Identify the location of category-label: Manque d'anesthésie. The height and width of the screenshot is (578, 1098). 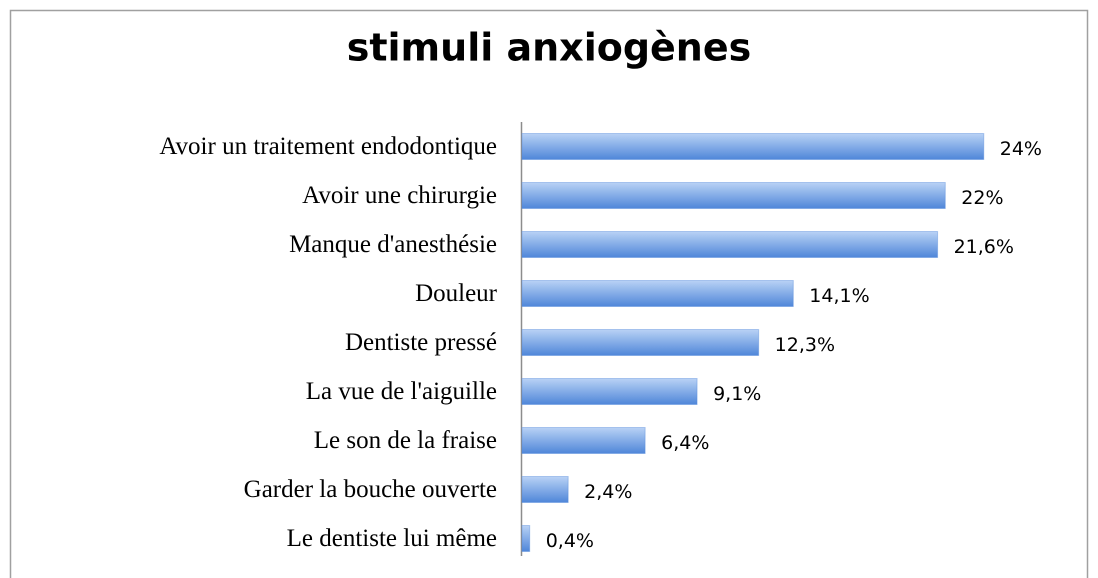
(393, 244).